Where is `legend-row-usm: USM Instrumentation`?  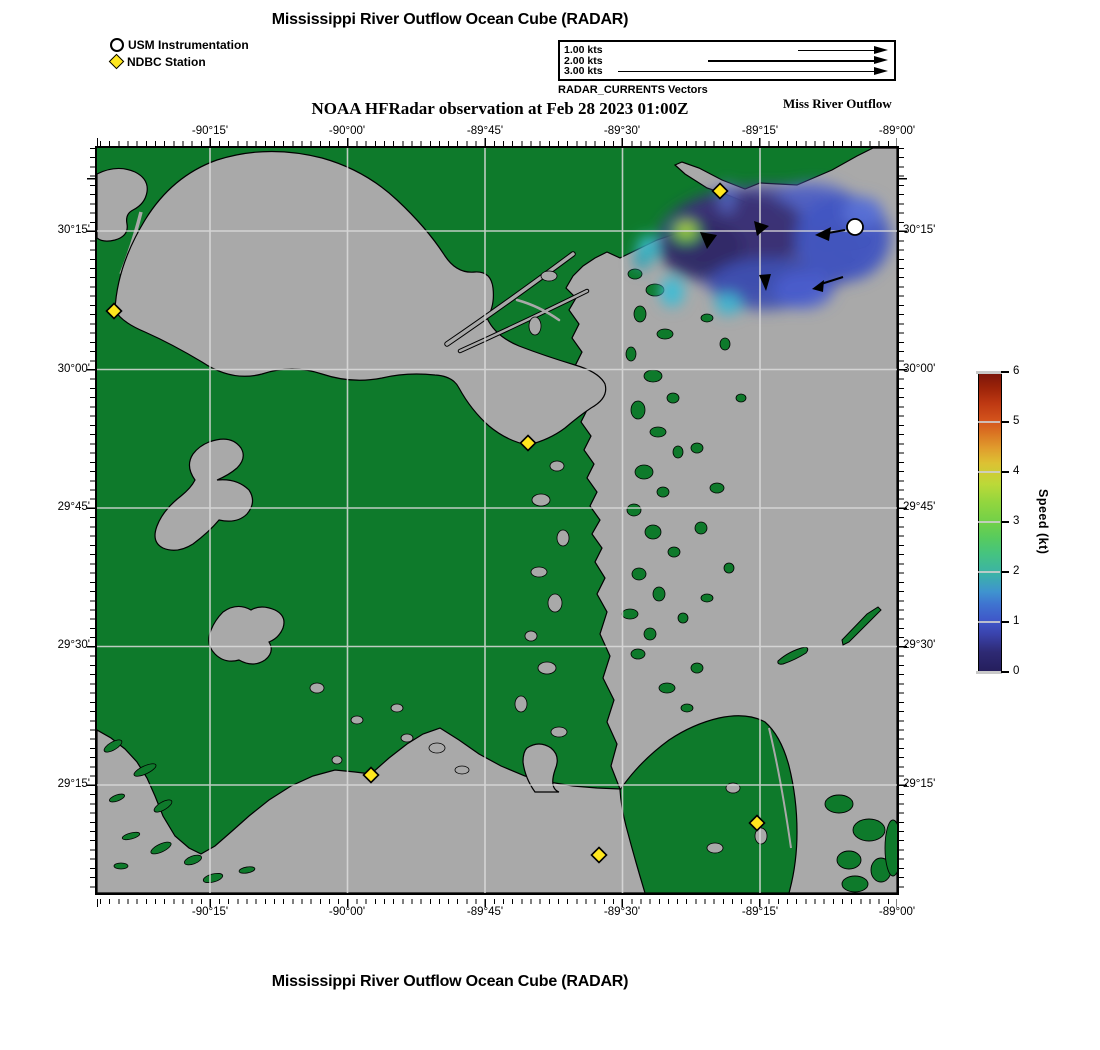
legend-row-usm: USM Instrumentation is located at coordinates (179, 44).